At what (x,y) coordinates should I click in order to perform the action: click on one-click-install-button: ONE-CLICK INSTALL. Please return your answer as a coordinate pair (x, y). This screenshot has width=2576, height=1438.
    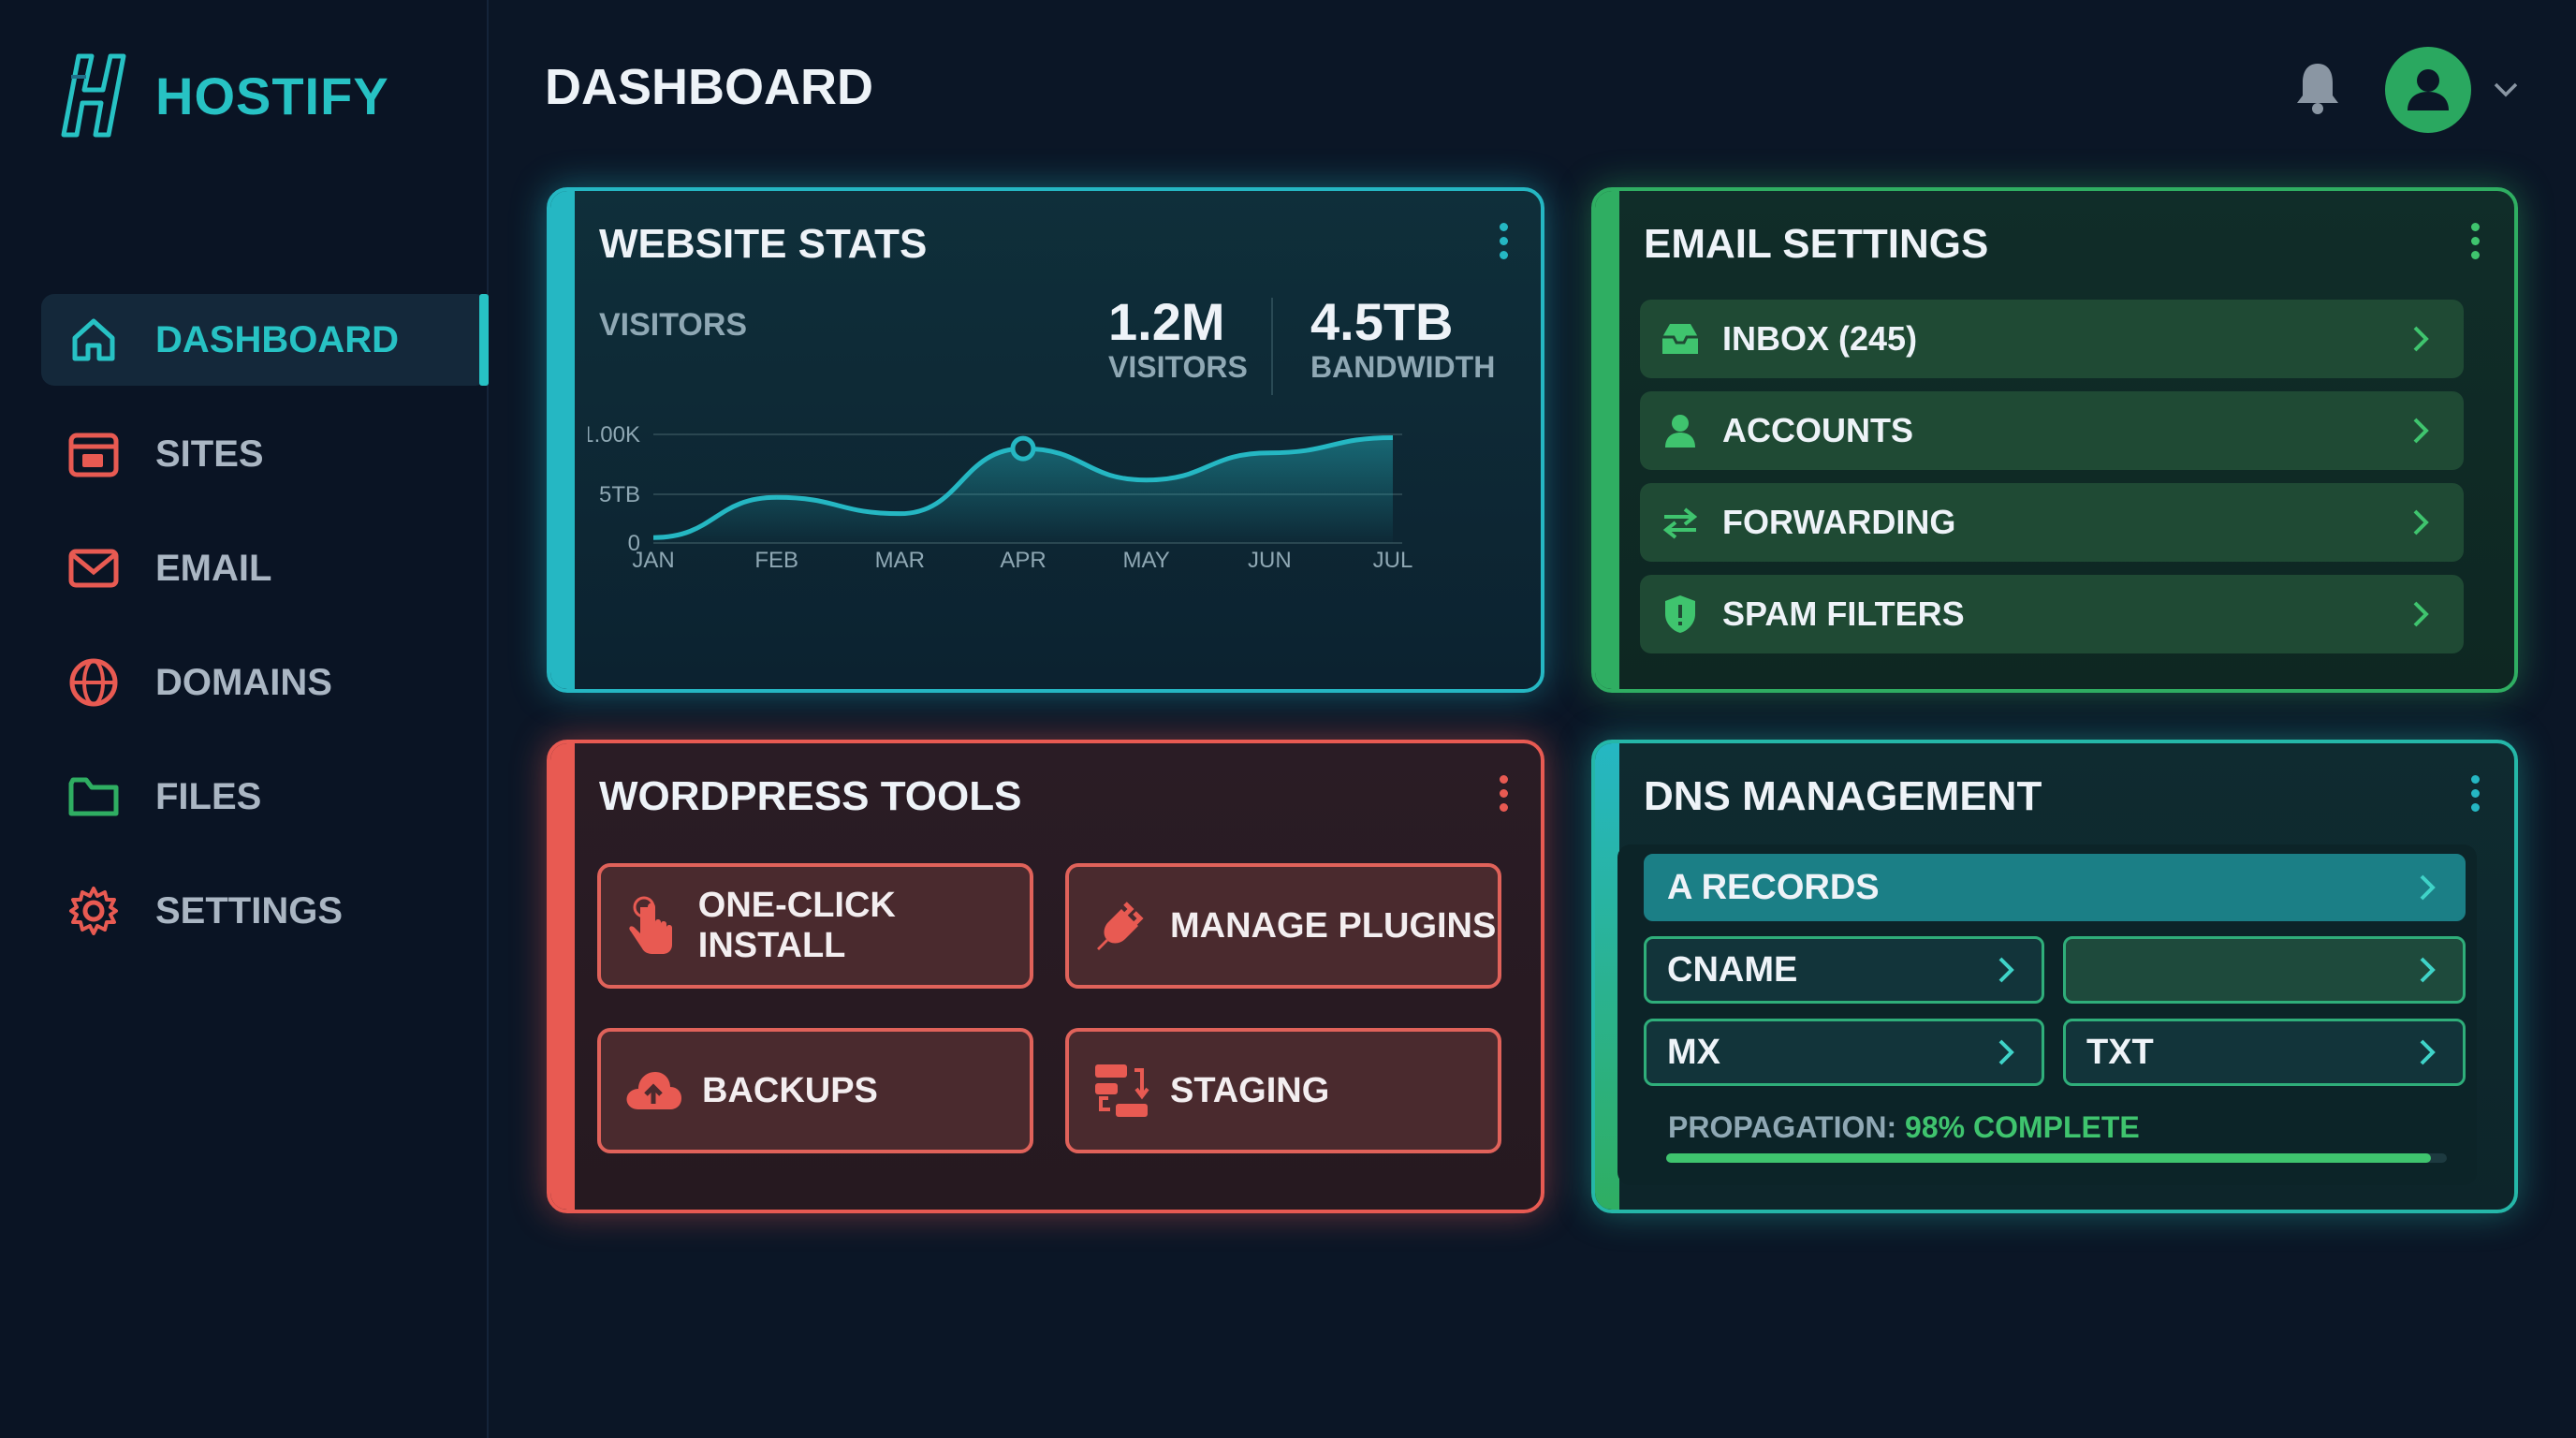
    Looking at the image, I should click on (815, 926).